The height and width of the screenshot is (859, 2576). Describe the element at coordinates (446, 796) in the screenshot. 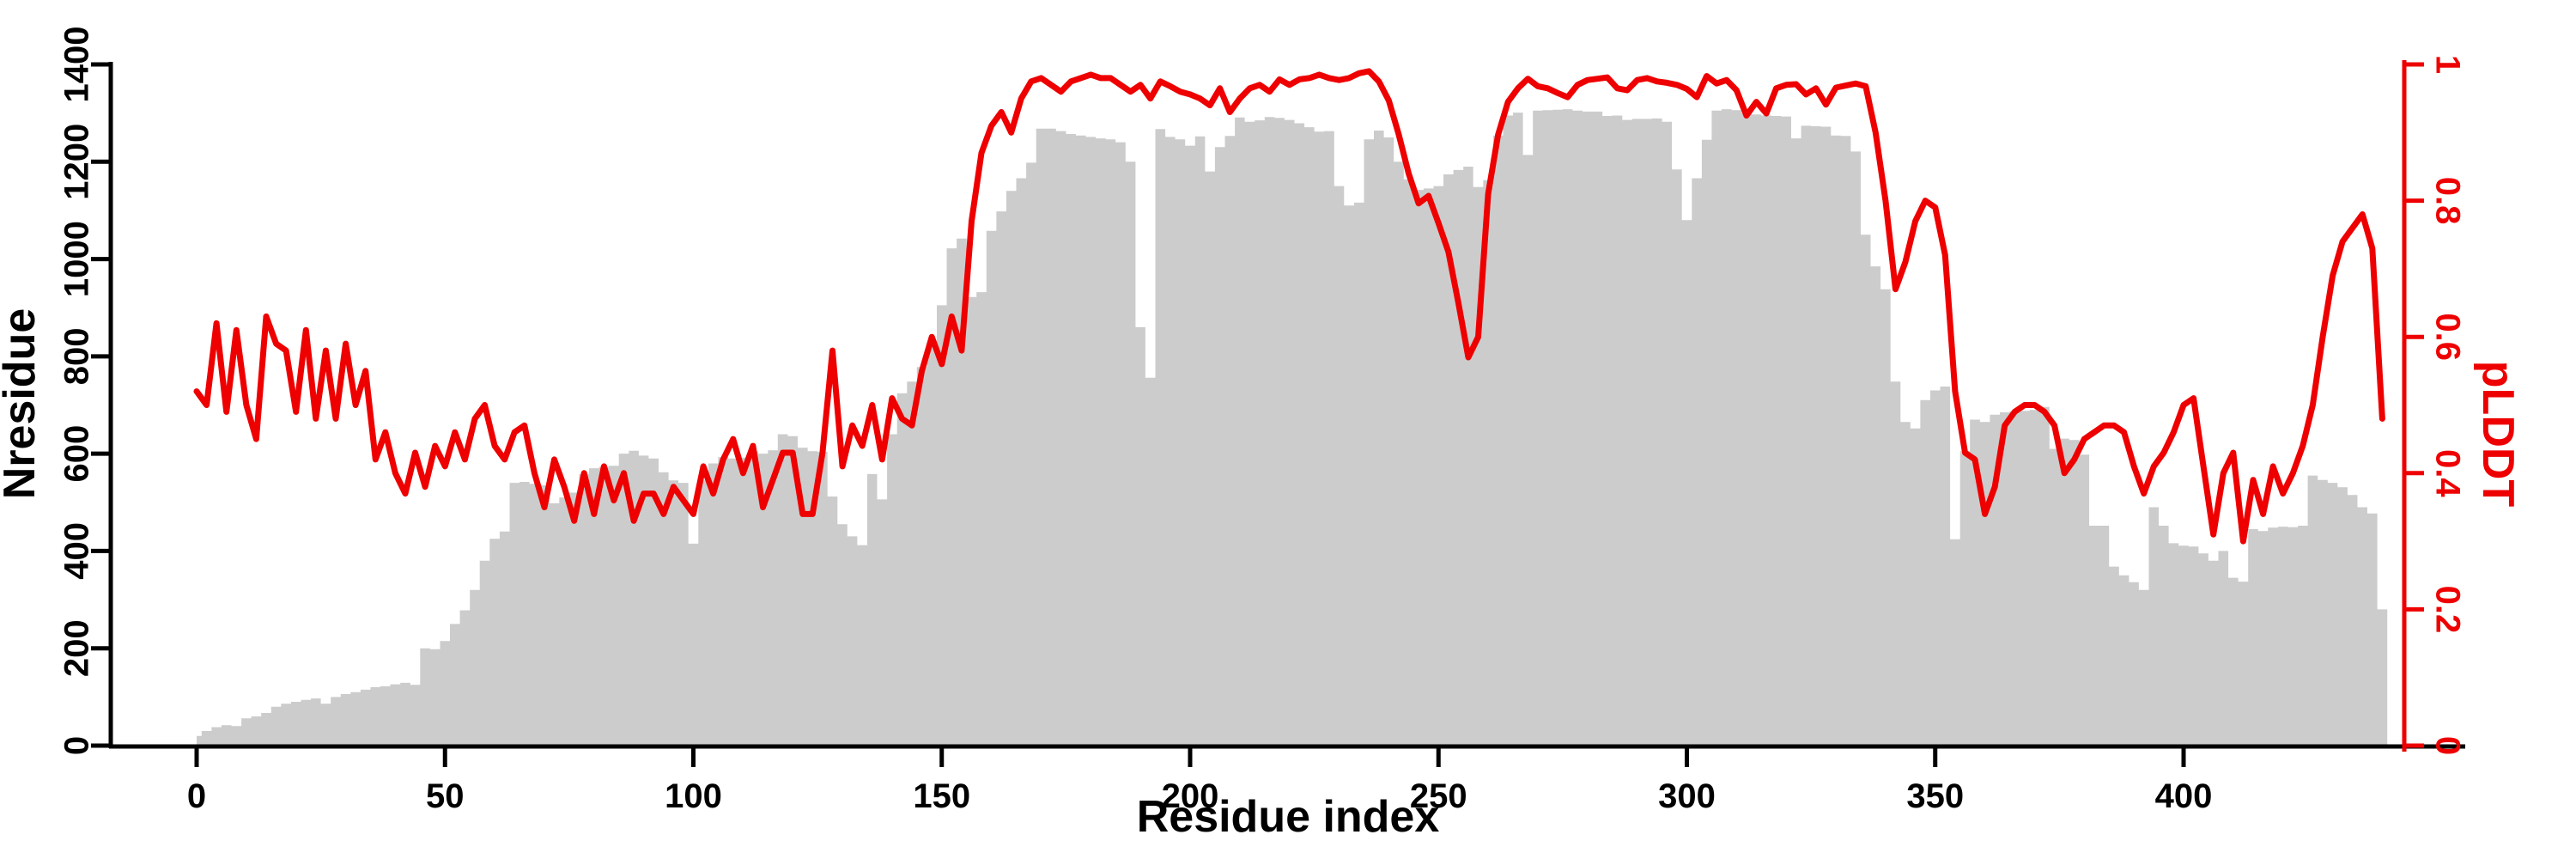

I see `x-axis-tick-label: 50` at that location.